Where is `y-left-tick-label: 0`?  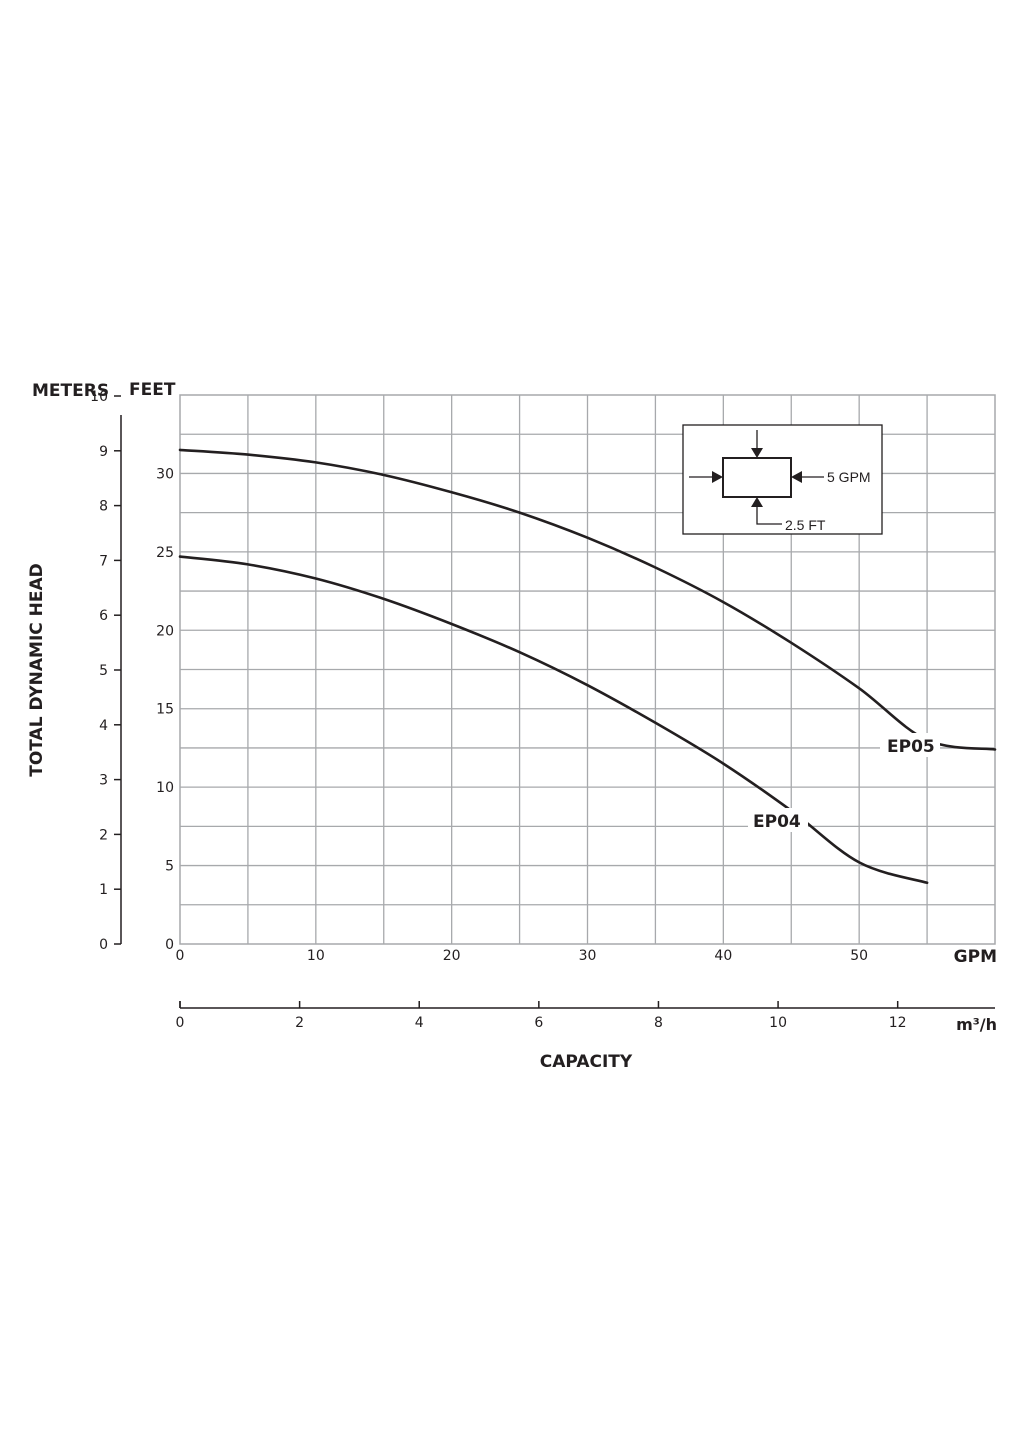 y-left-tick-label: 0 is located at coordinates (103, 945).